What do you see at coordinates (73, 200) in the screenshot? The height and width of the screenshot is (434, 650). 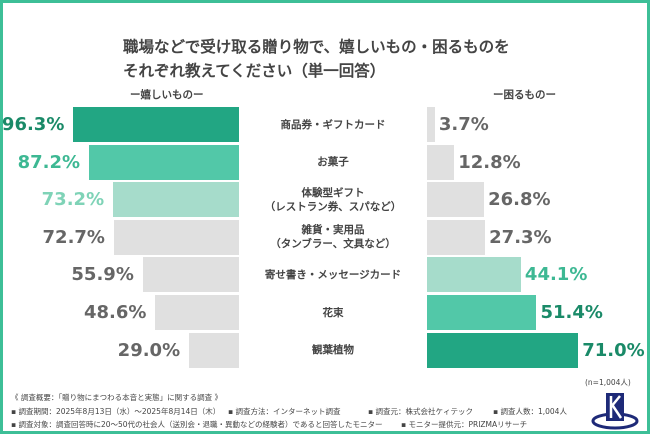 I see `value-label-happy: 73.2%` at bounding box center [73, 200].